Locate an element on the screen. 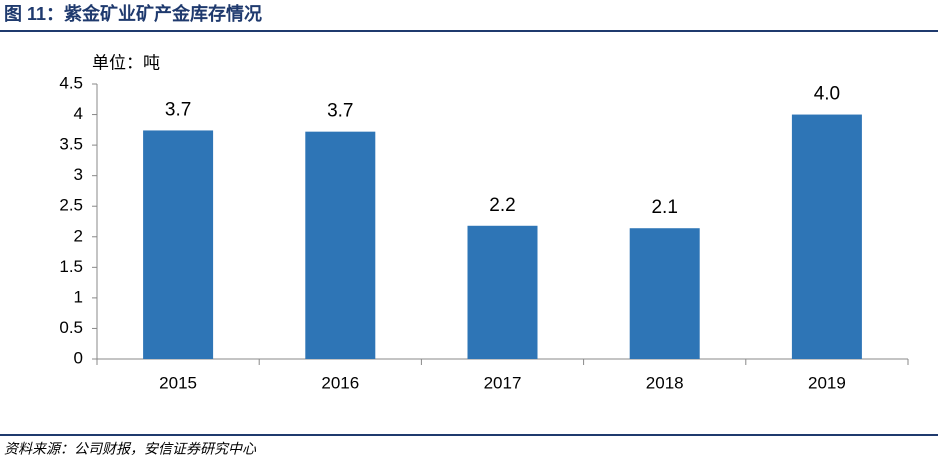 The width and height of the screenshot is (938, 460). y-tick-label: 2 is located at coordinates (78, 235).